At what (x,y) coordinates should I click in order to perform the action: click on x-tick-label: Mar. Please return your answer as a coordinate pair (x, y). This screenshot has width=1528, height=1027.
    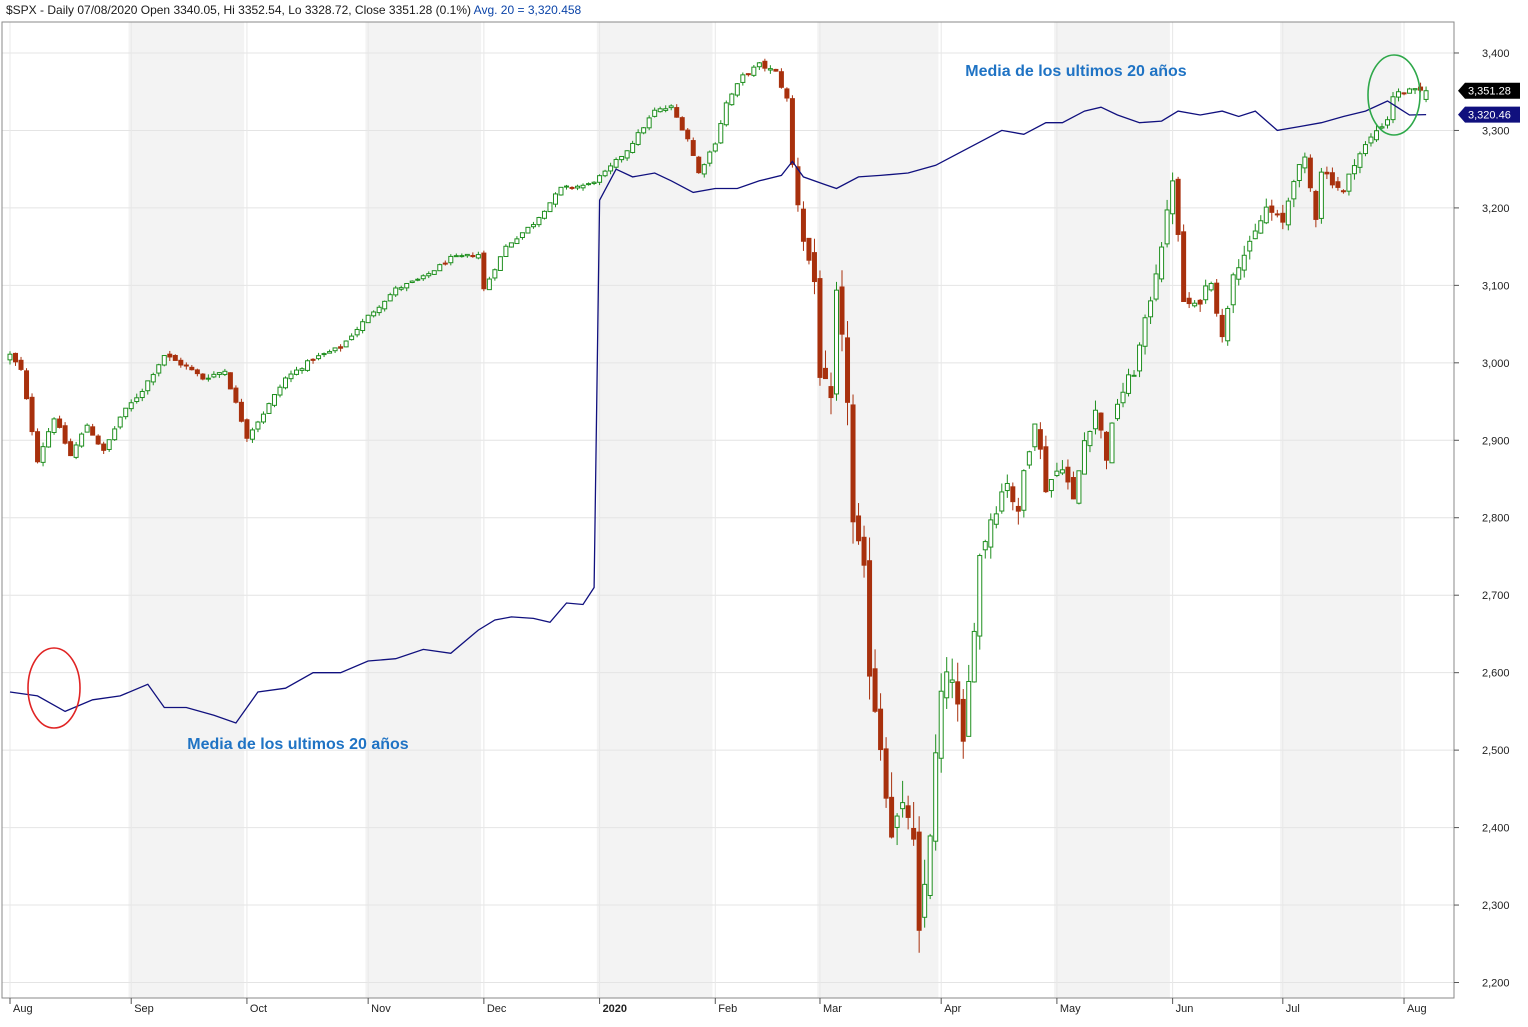
    Looking at the image, I should click on (832, 1009).